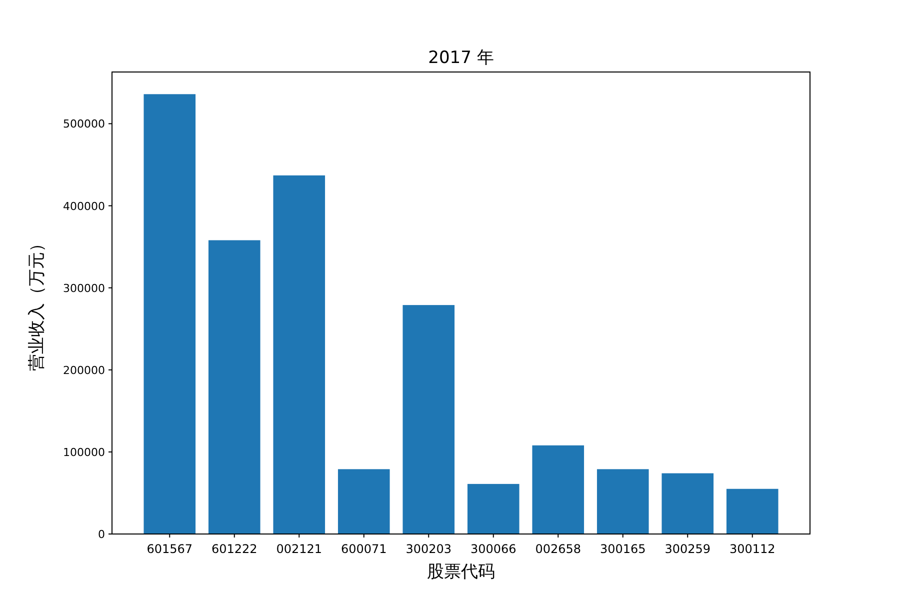 The height and width of the screenshot is (600, 900). What do you see at coordinates (752, 549) in the screenshot?
I see `x-tick-label: 300112` at bounding box center [752, 549].